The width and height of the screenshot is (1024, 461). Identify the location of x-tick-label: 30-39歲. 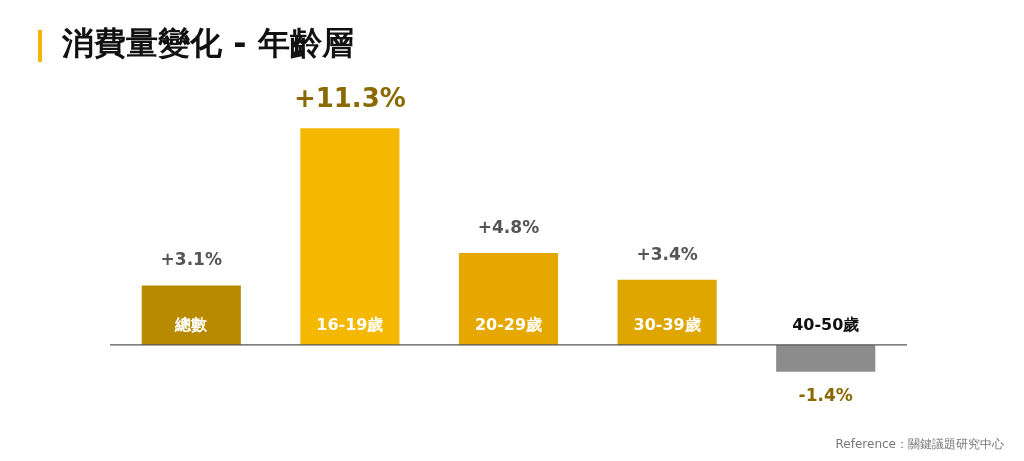
(667, 324).